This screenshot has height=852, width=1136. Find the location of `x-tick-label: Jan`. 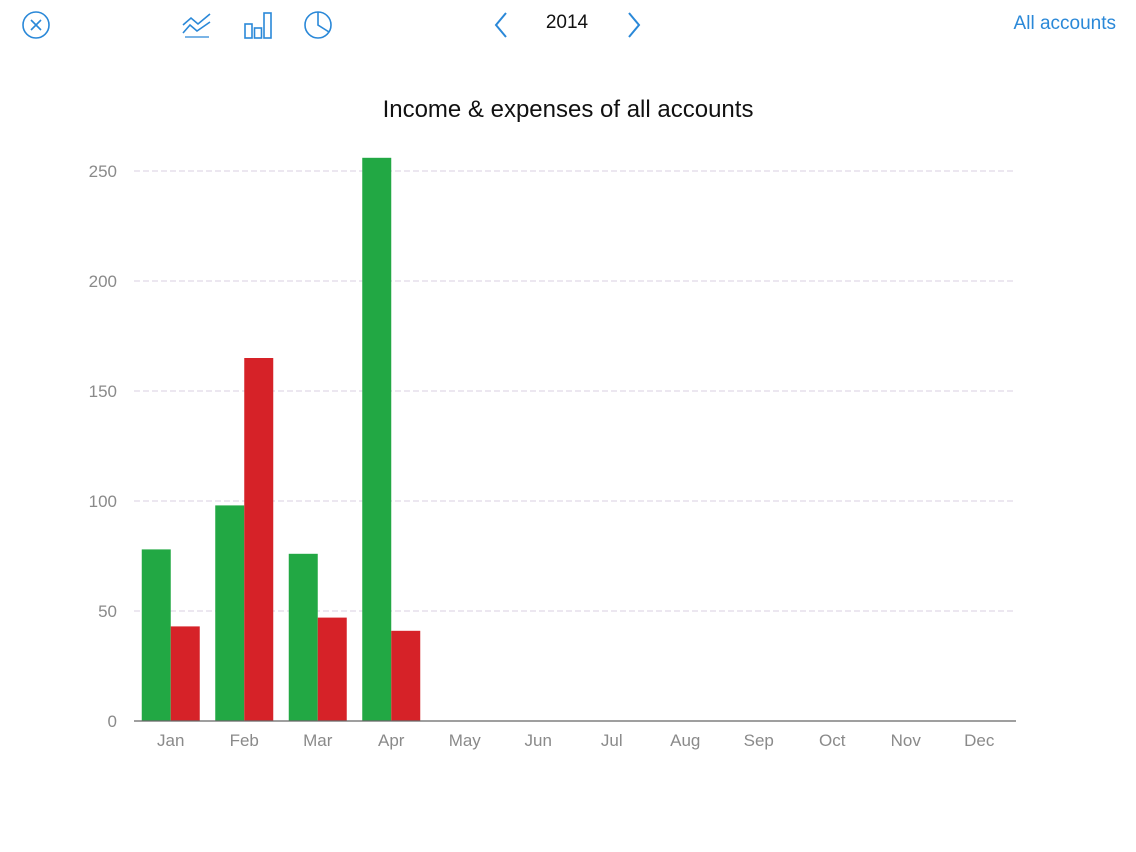

x-tick-label: Jan is located at coordinates (170, 740).